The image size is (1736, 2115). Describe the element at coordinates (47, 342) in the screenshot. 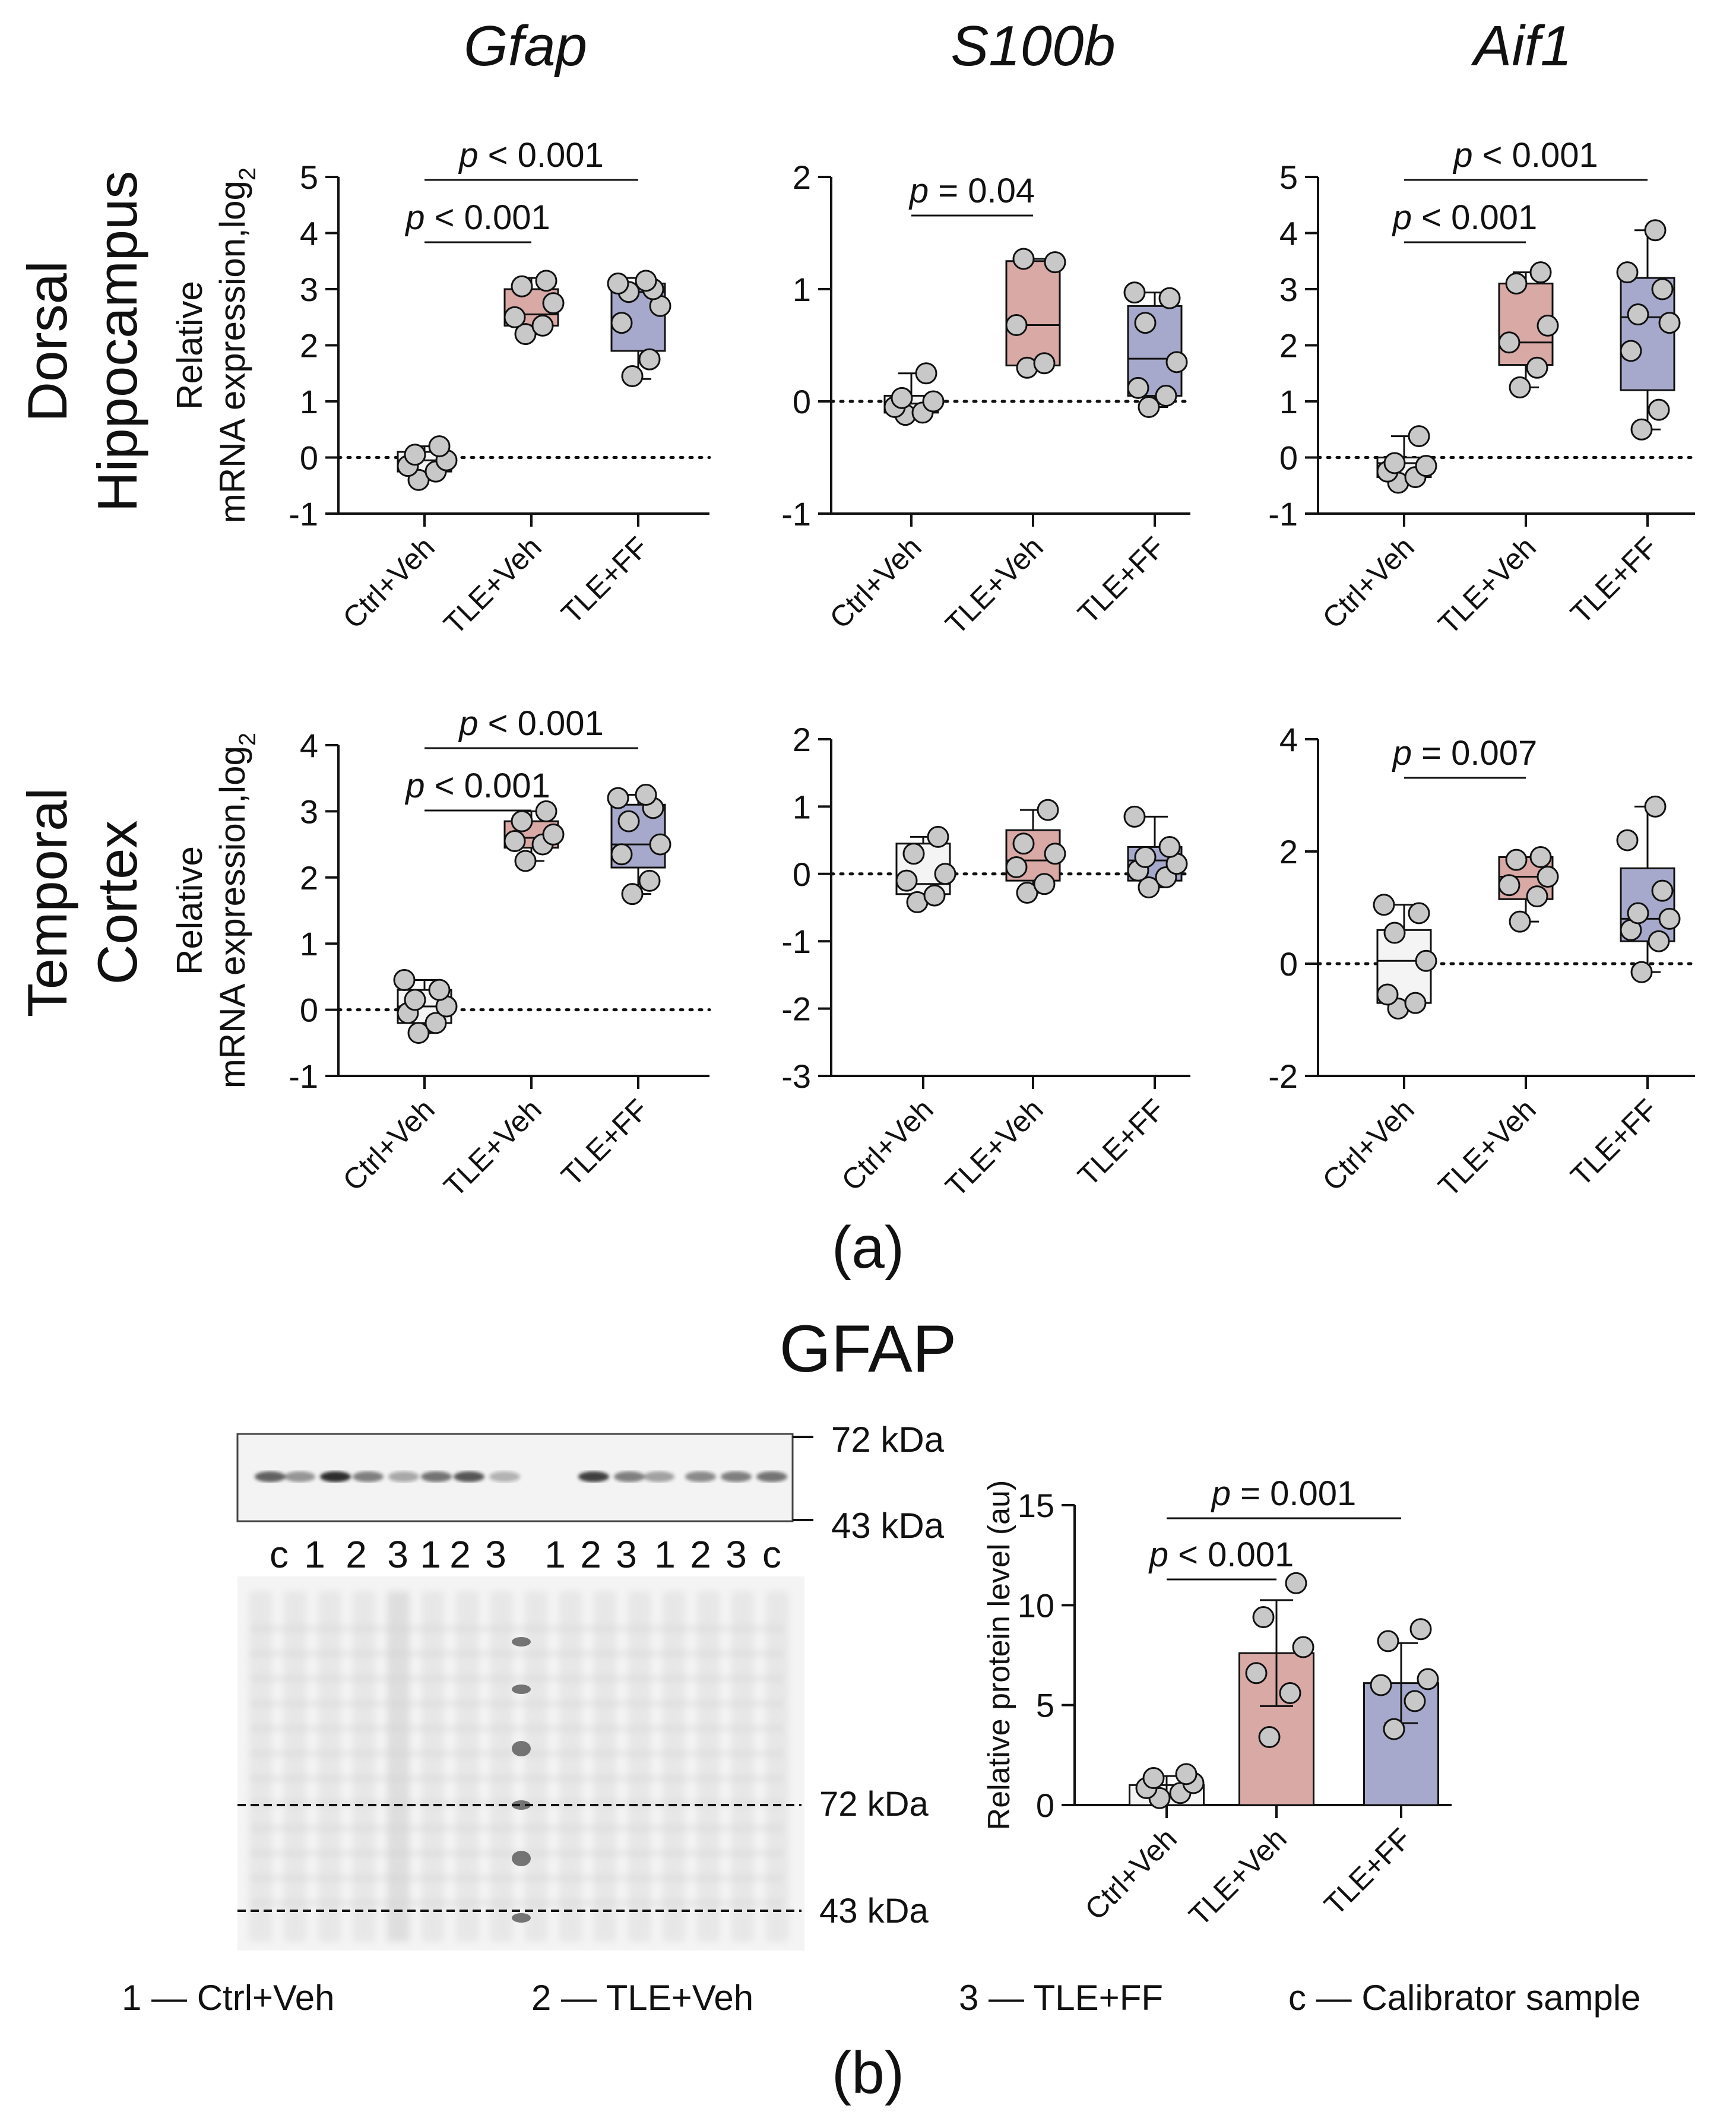

I see `row-label-dorsal: Dorsal` at that location.